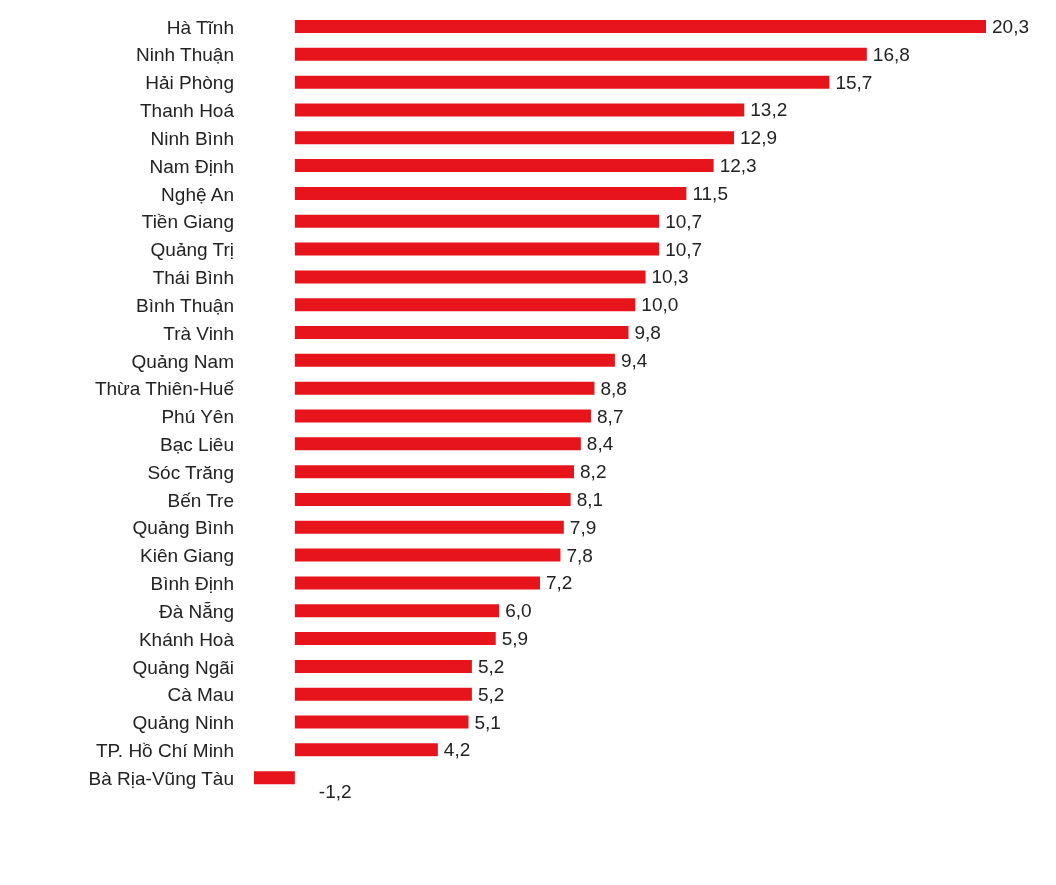  What do you see at coordinates (192, 138) in the screenshot?
I see `y-tick-label: Ninh Bình` at bounding box center [192, 138].